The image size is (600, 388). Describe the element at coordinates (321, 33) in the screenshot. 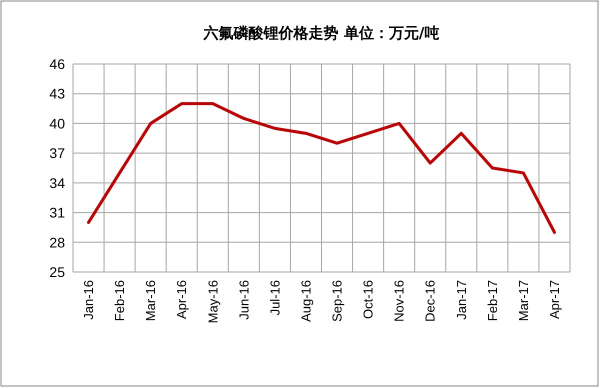

I see `chart-title: 六氟磷酸锂价格走势 单位：万元/吨` at that location.